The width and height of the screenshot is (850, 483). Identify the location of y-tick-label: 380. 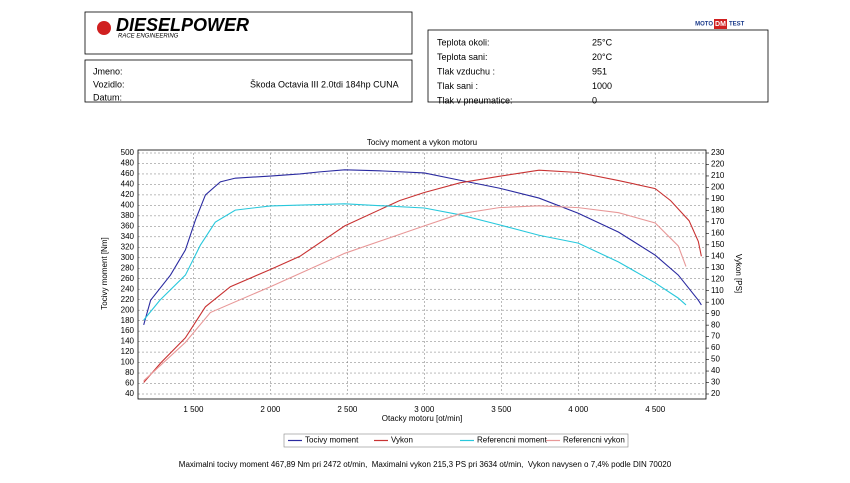
(128, 215).